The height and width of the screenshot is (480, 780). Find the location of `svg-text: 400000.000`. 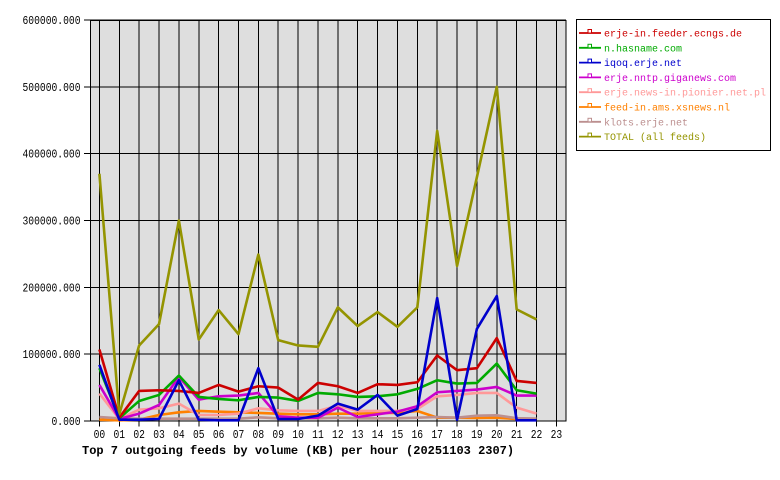

svg-text: 400000.000 is located at coordinates (52, 155).